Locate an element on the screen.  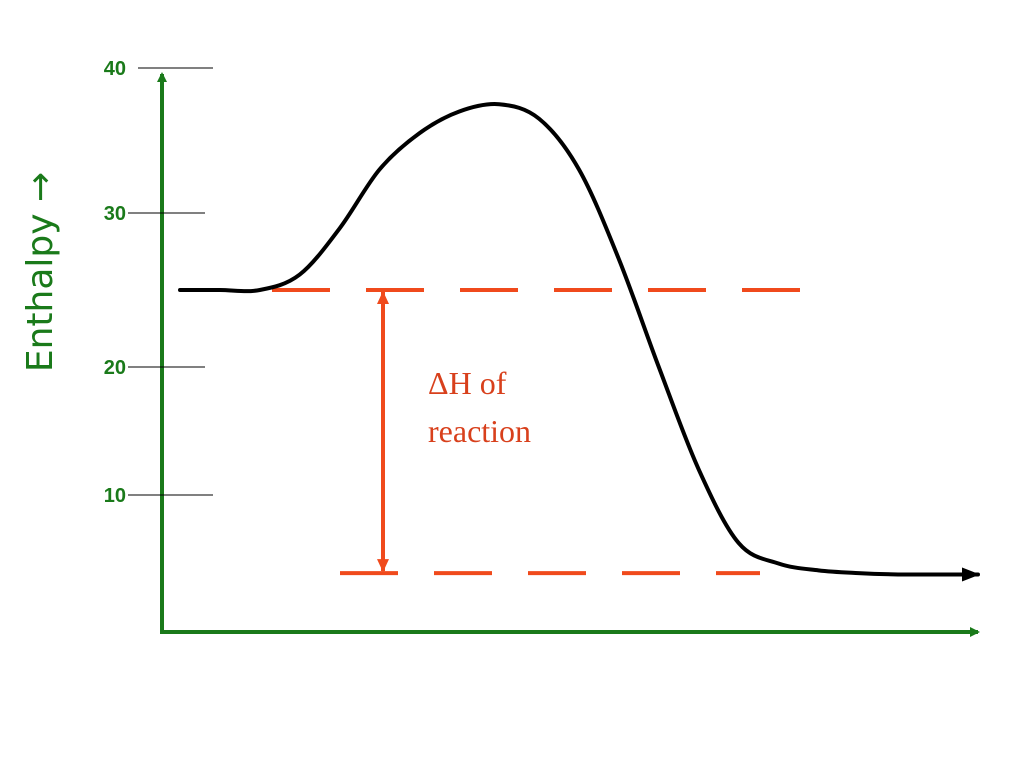
annotation-line-1: ΔH of is located at coordinates (467, 383).